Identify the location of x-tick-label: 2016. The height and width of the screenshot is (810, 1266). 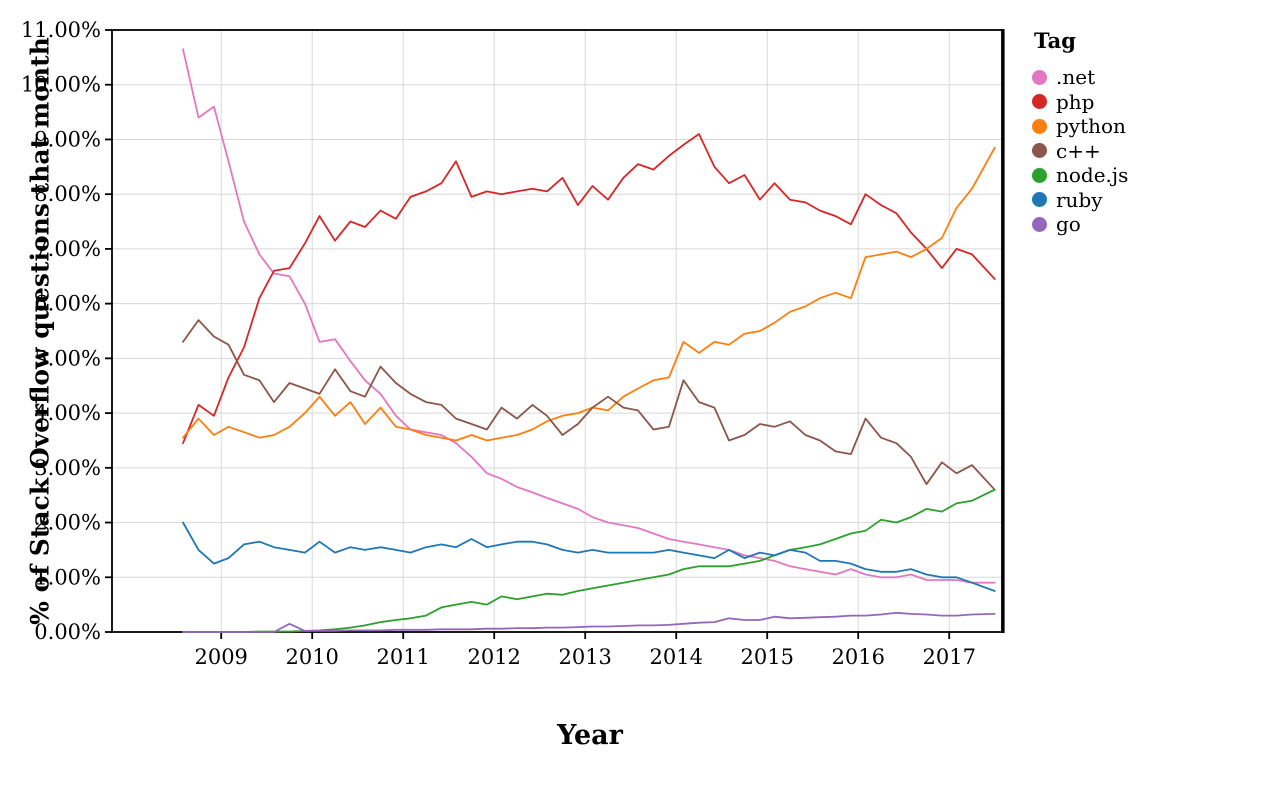
(857, 657).